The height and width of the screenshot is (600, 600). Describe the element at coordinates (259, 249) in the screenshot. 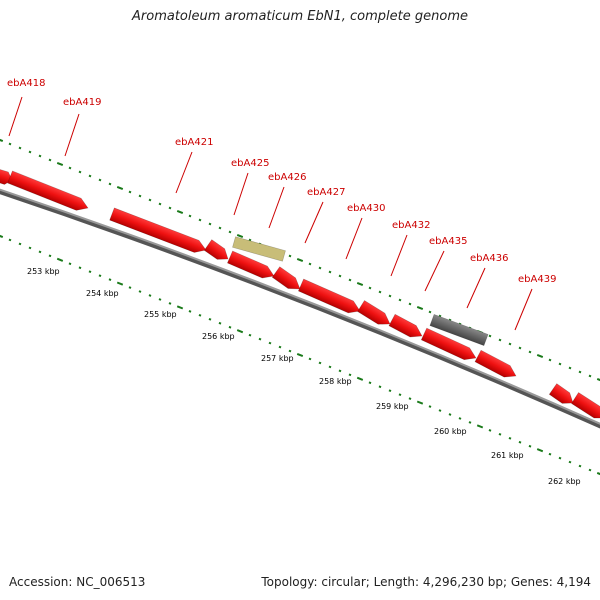

I see `highlight-feature` at that location.